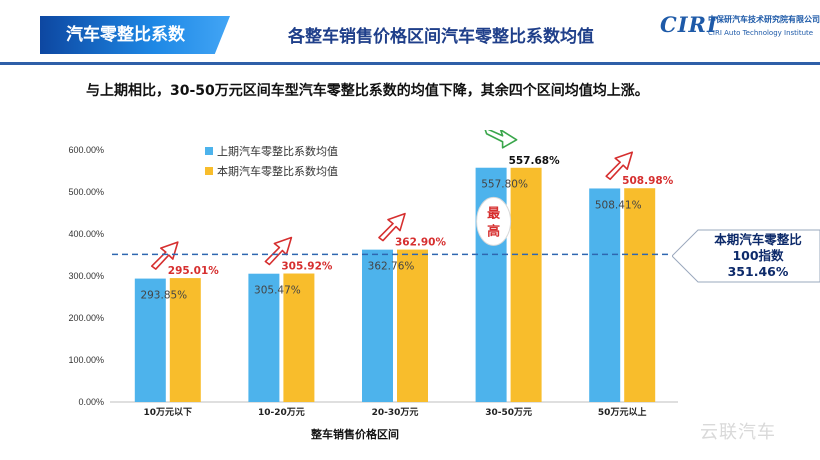  I want to click on highest-badge-char: 高, so click(493, 231).